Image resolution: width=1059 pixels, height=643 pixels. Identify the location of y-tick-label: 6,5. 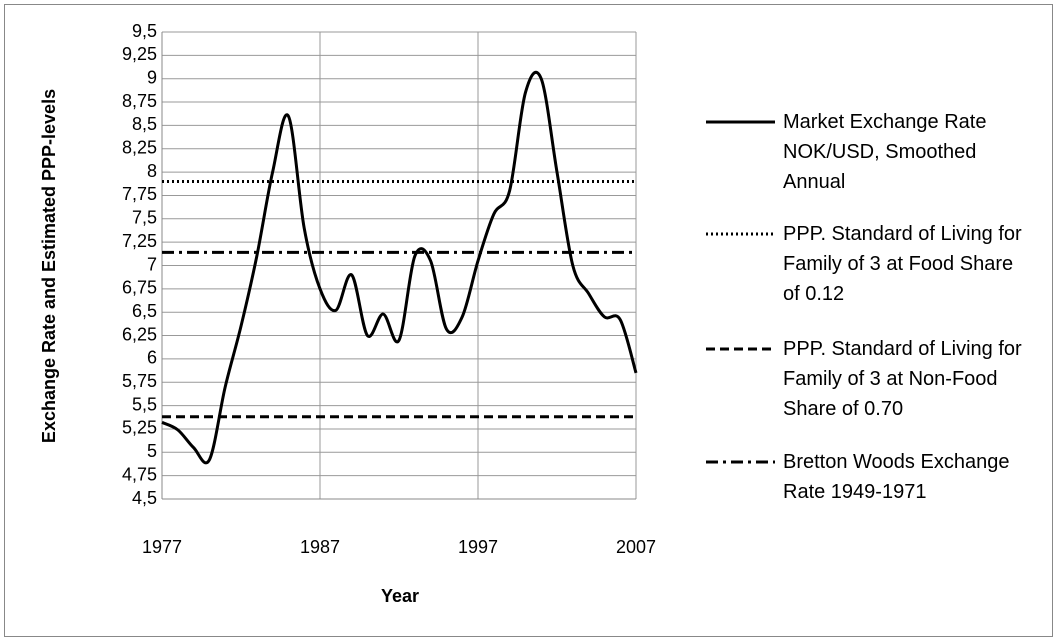
(144, 311).